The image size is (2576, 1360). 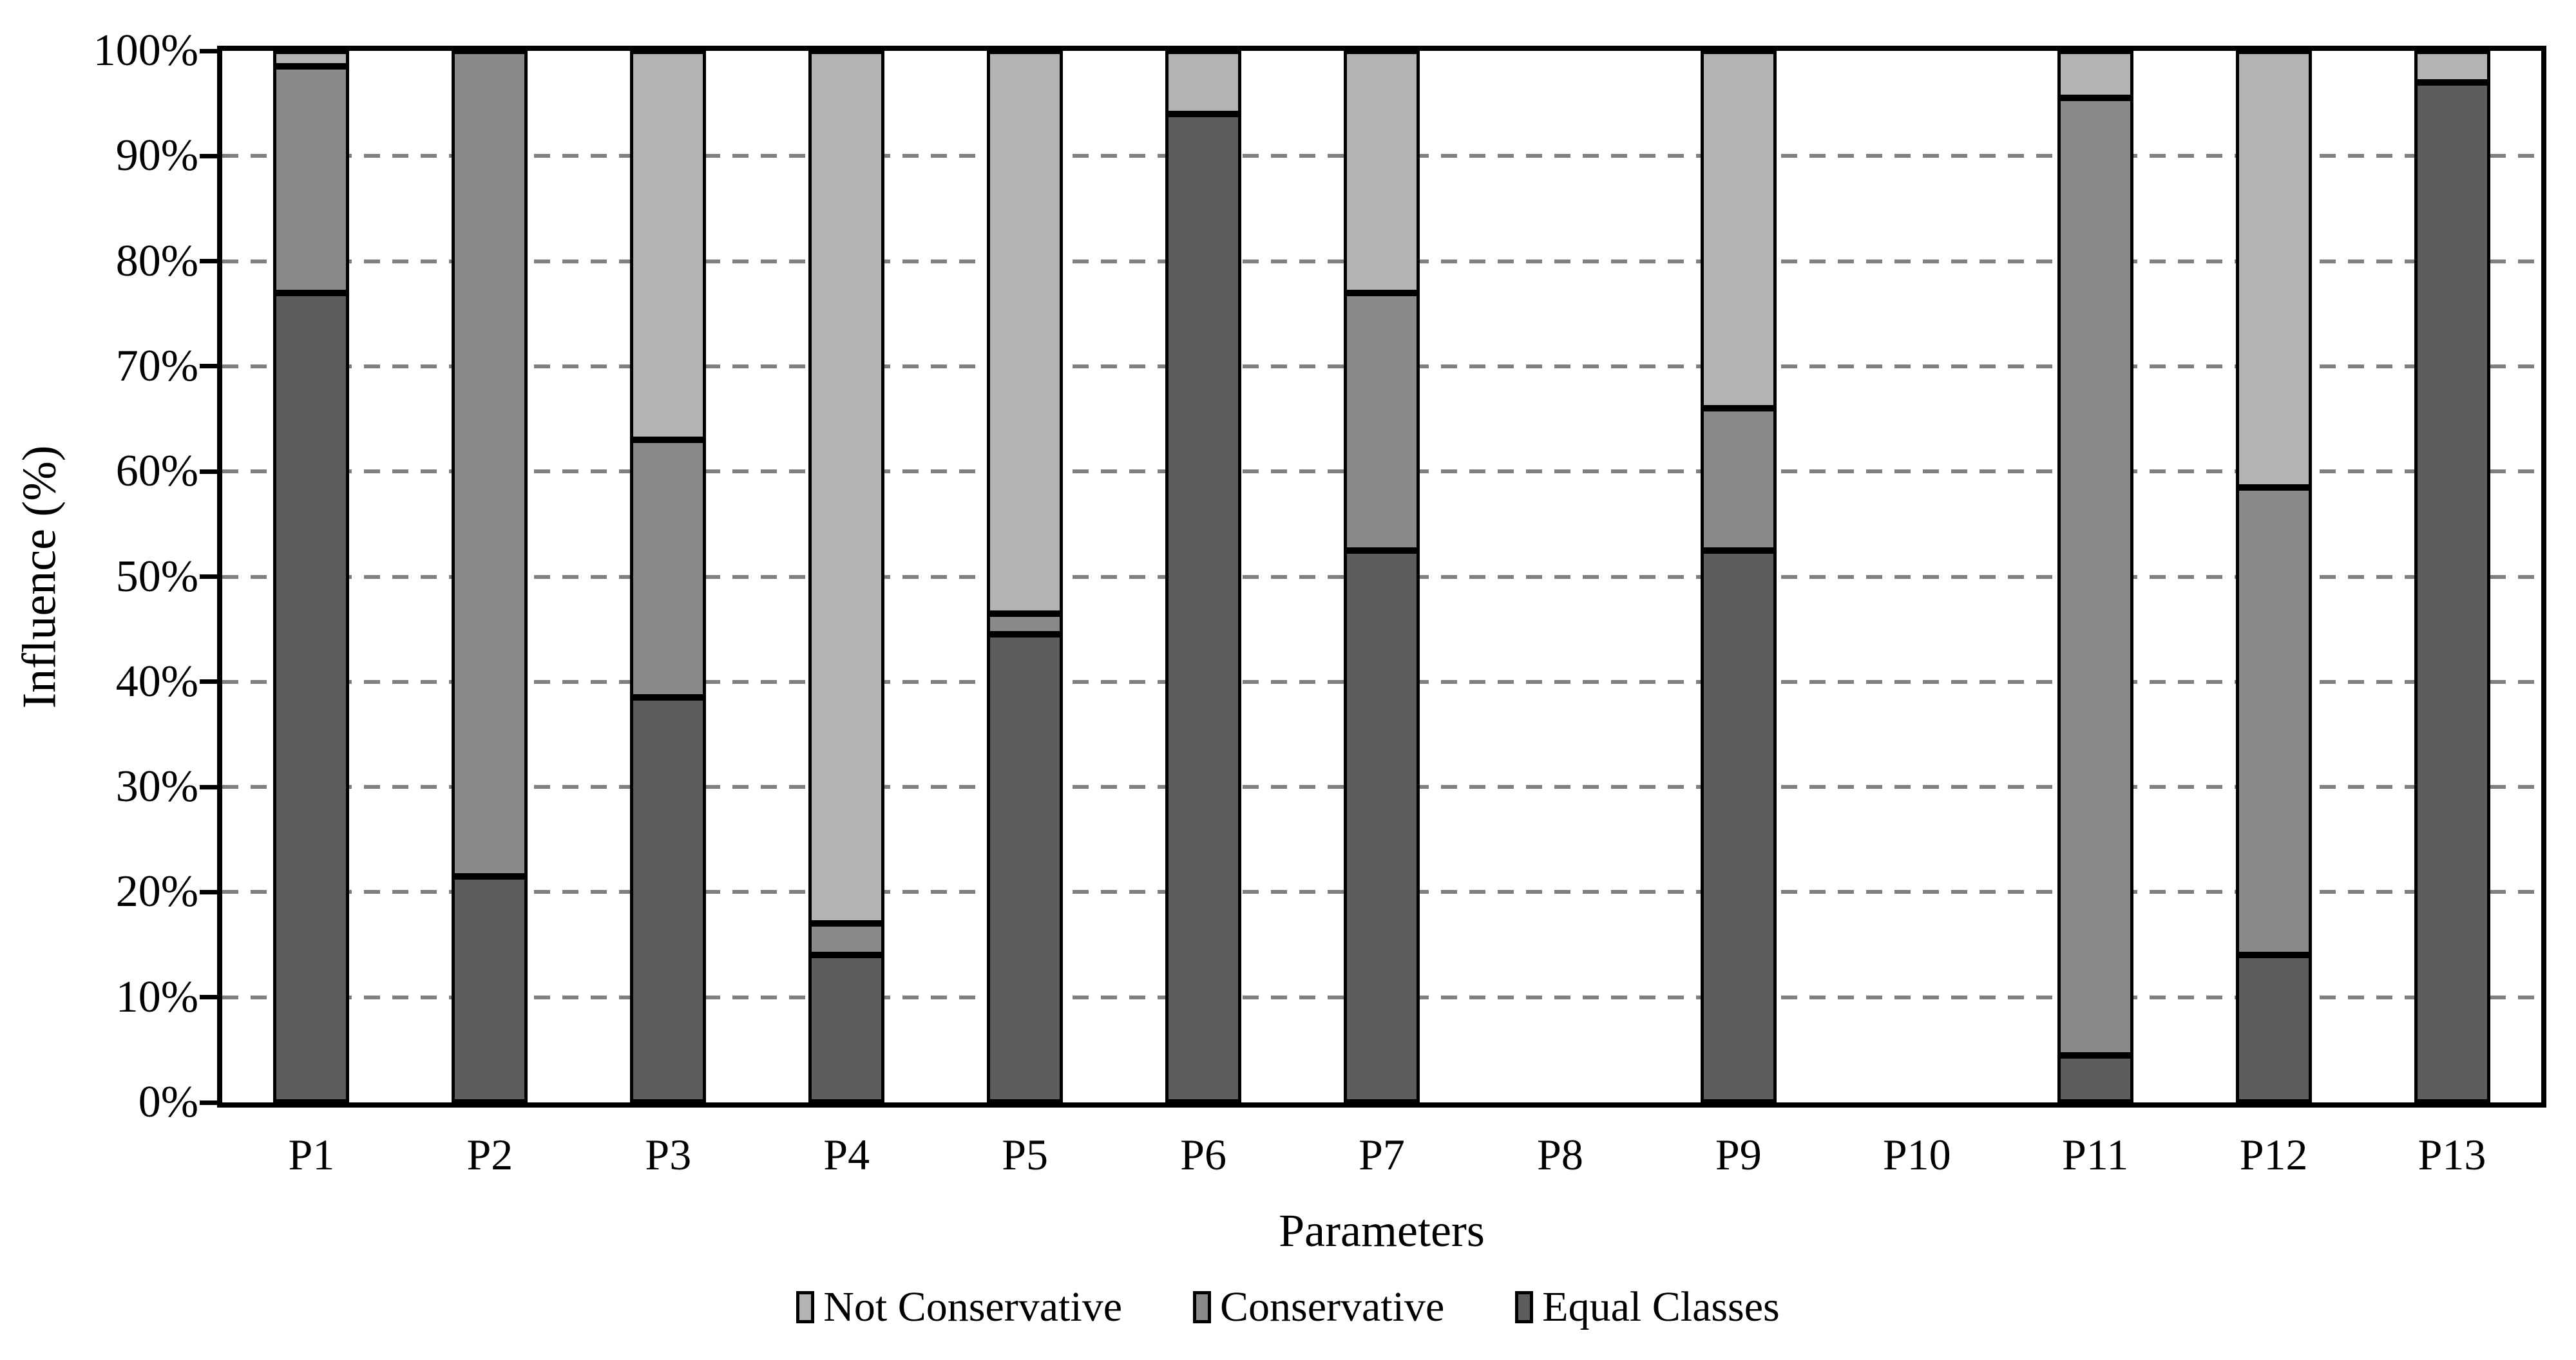 What do you see at coordinates (846, 1028) in the screenshot?
I see `bar-segment-P4-equal-classes` at bounding box center [846, 1028].